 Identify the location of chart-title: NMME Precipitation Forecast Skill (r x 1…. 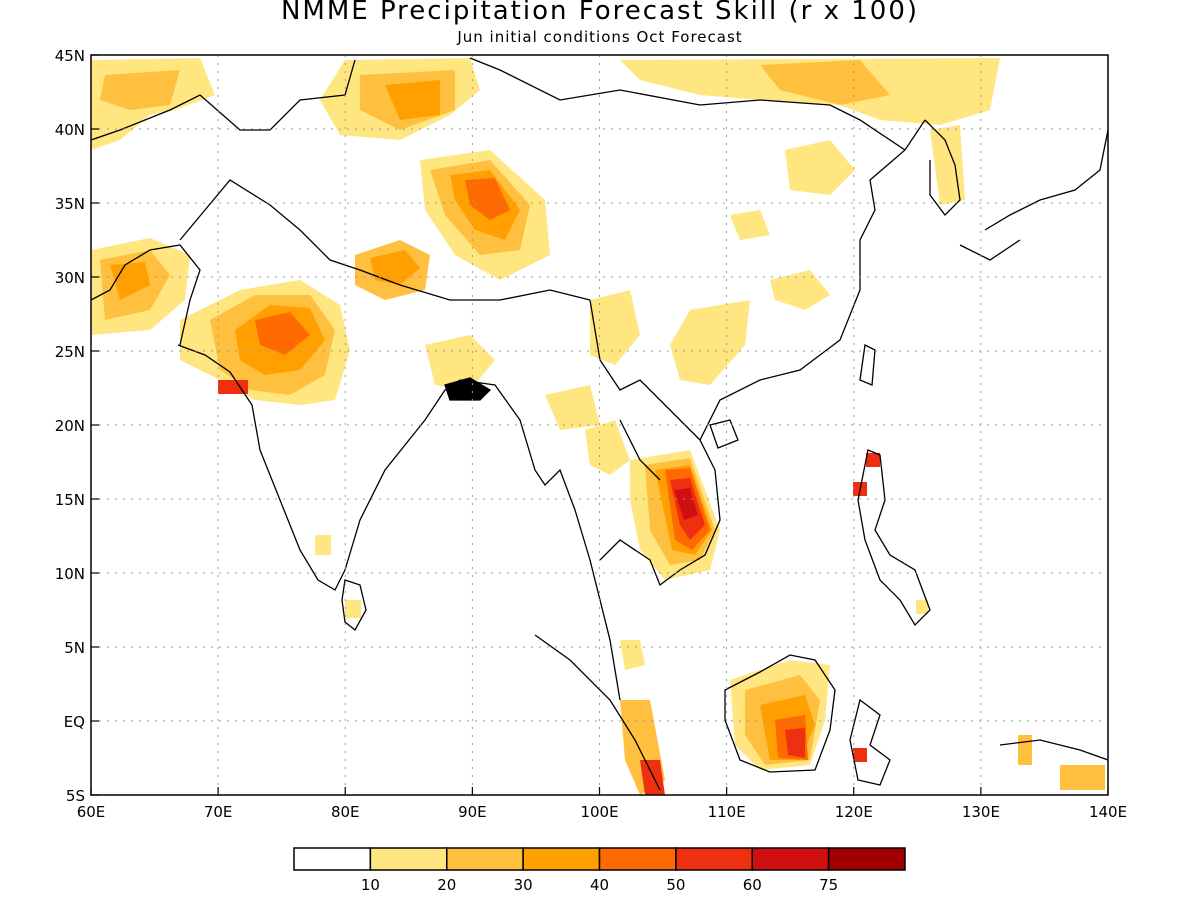
(600, 13).